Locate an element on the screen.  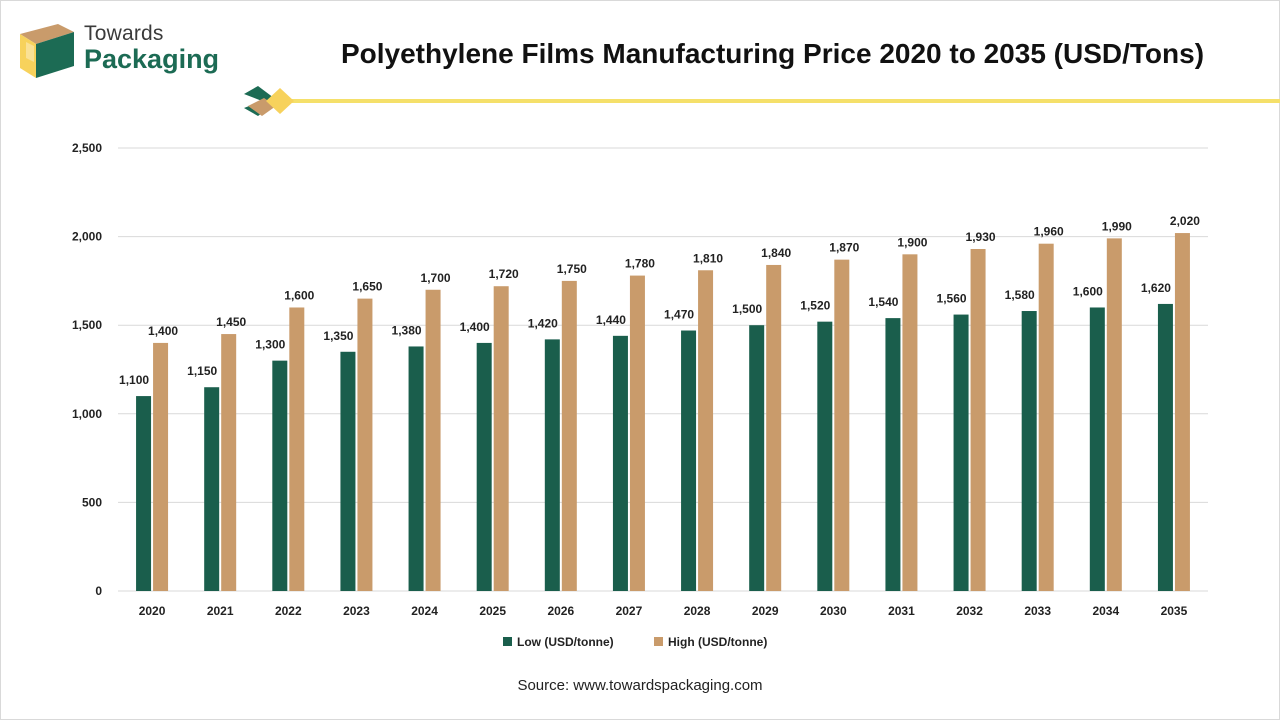
data-label-high: 1,780 is located at coordinates (640, 264).